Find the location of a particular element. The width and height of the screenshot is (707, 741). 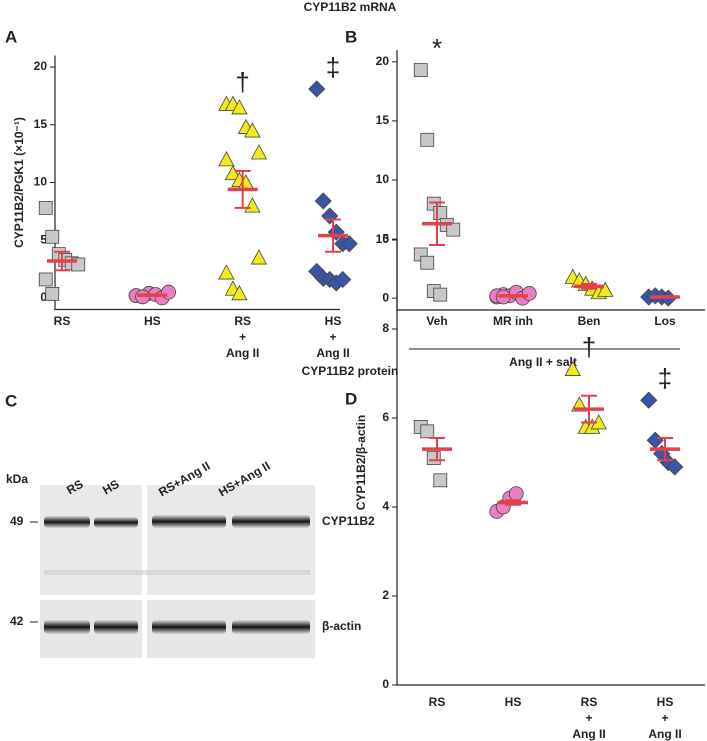

band-label: CYP11B2 is located at coordinates (348, 521).